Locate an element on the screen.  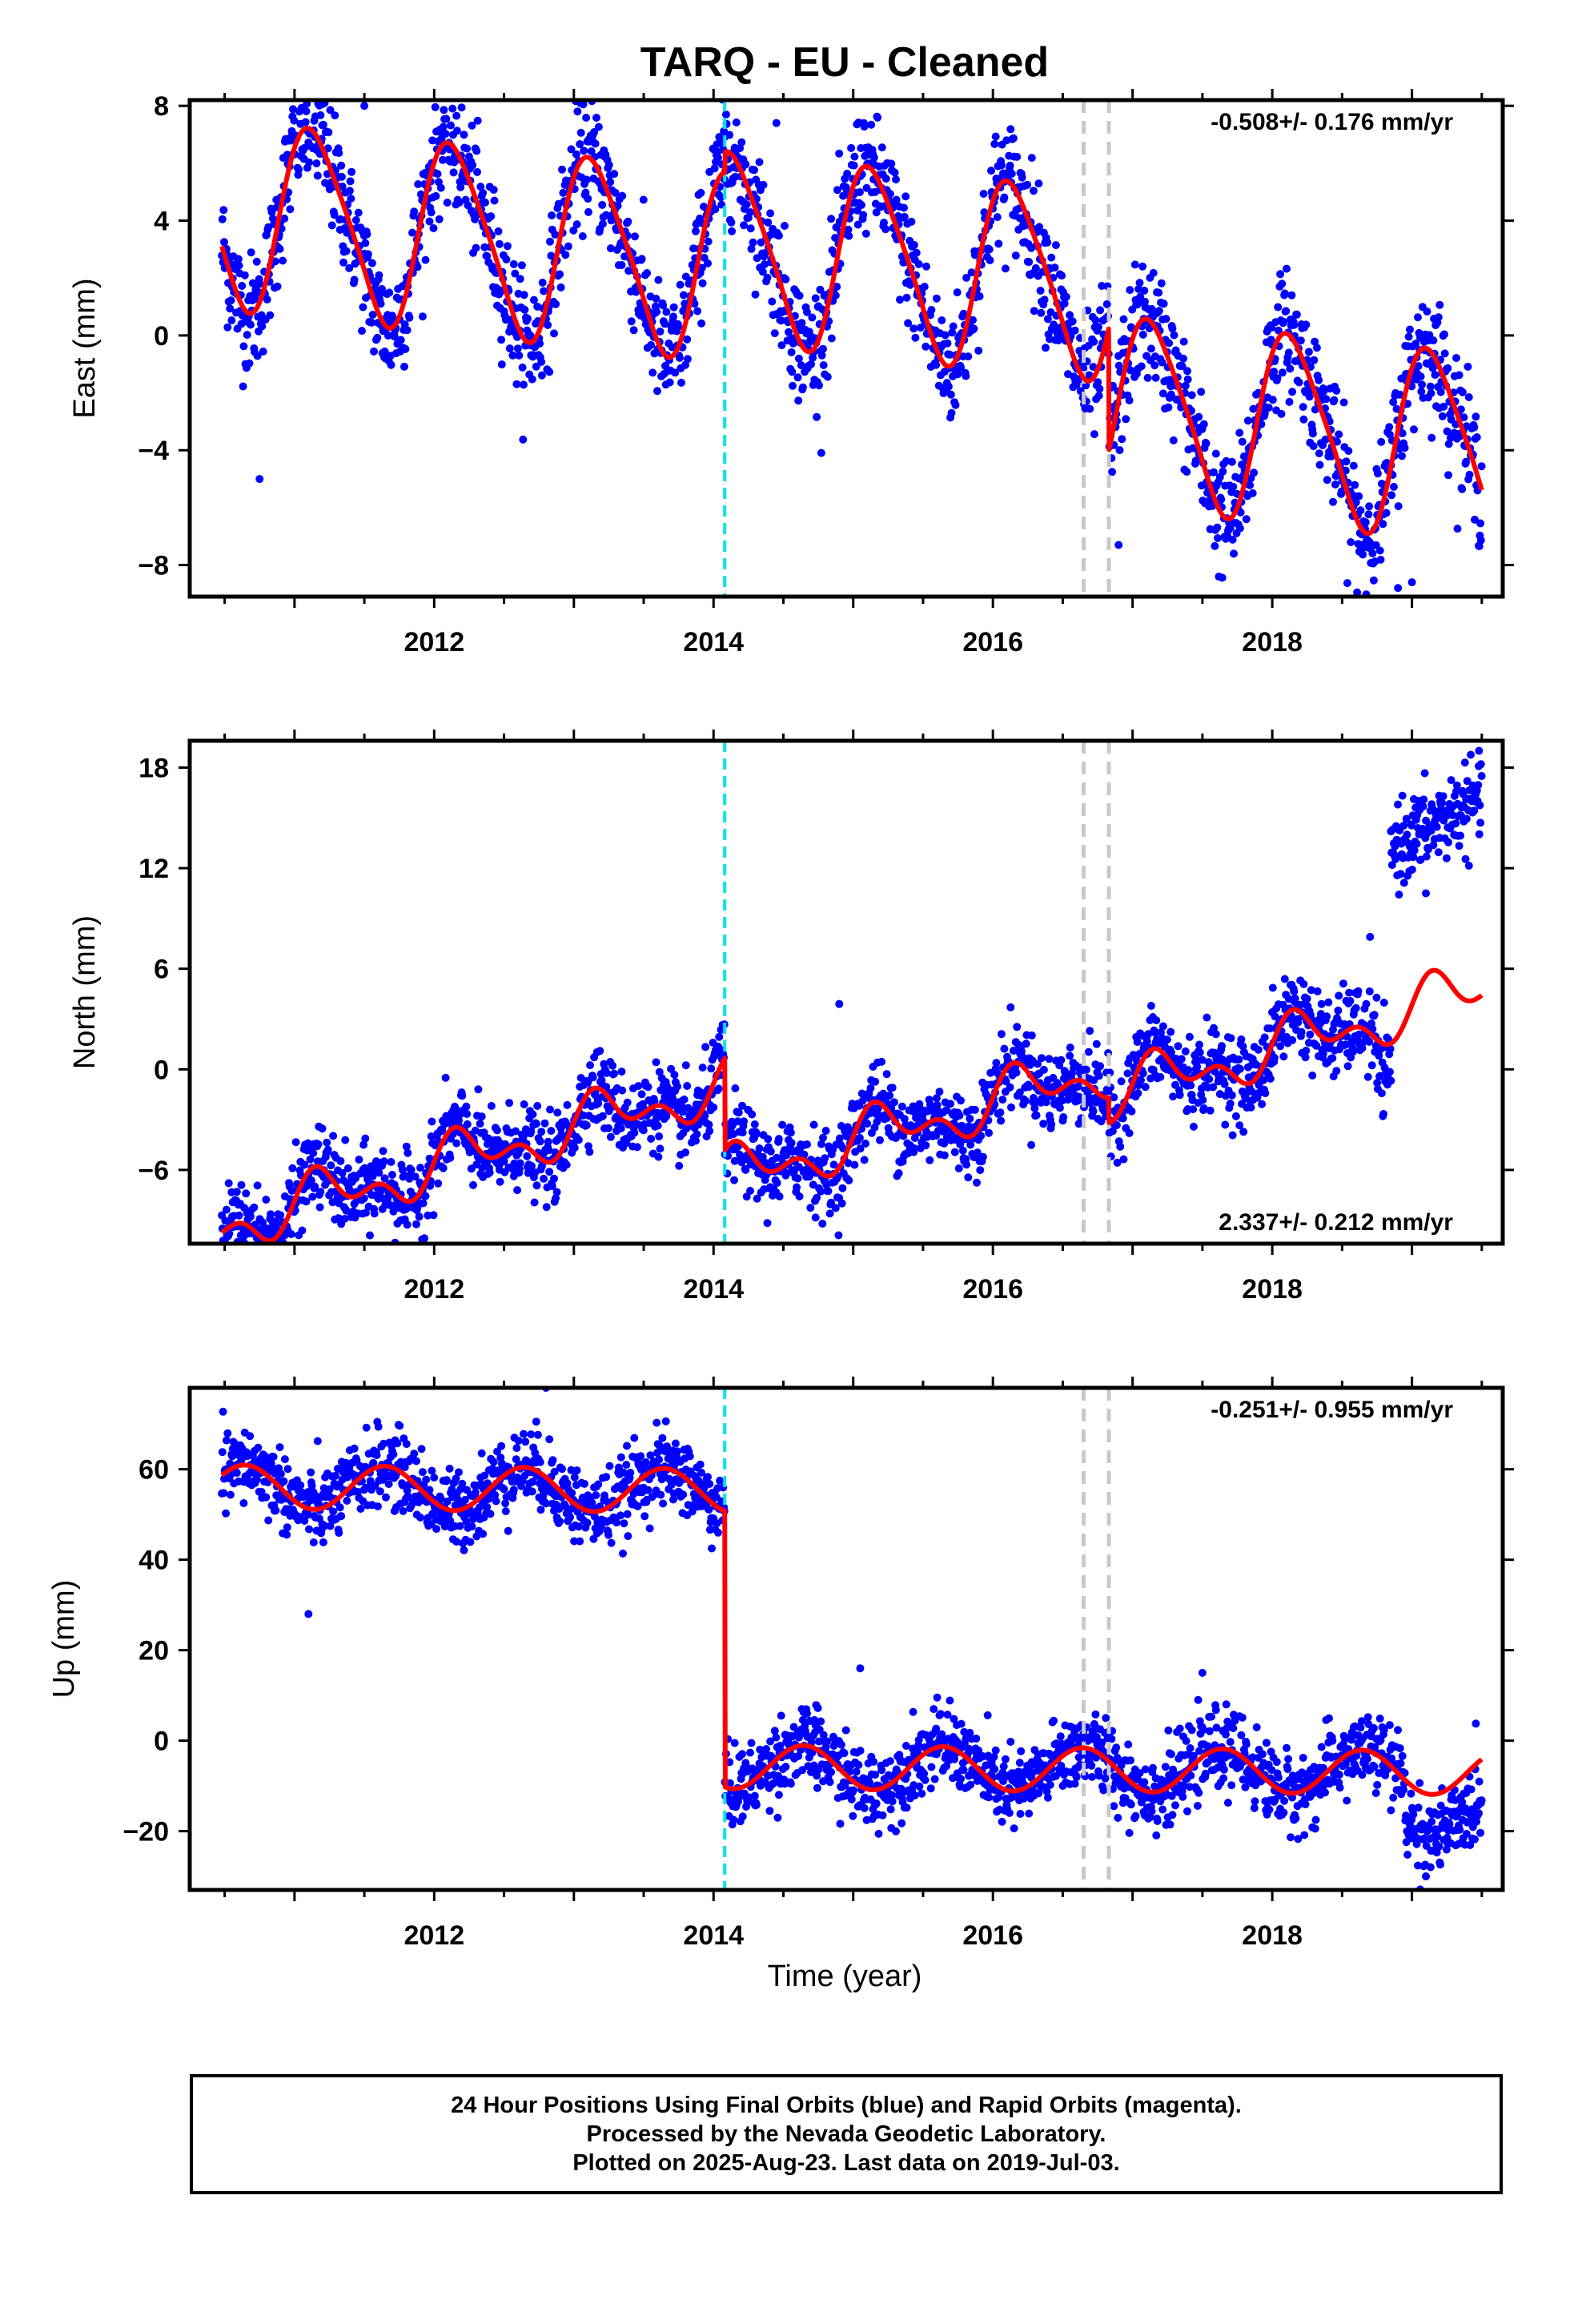
y-tick-label: −4 is located at coordinates (154, 451).